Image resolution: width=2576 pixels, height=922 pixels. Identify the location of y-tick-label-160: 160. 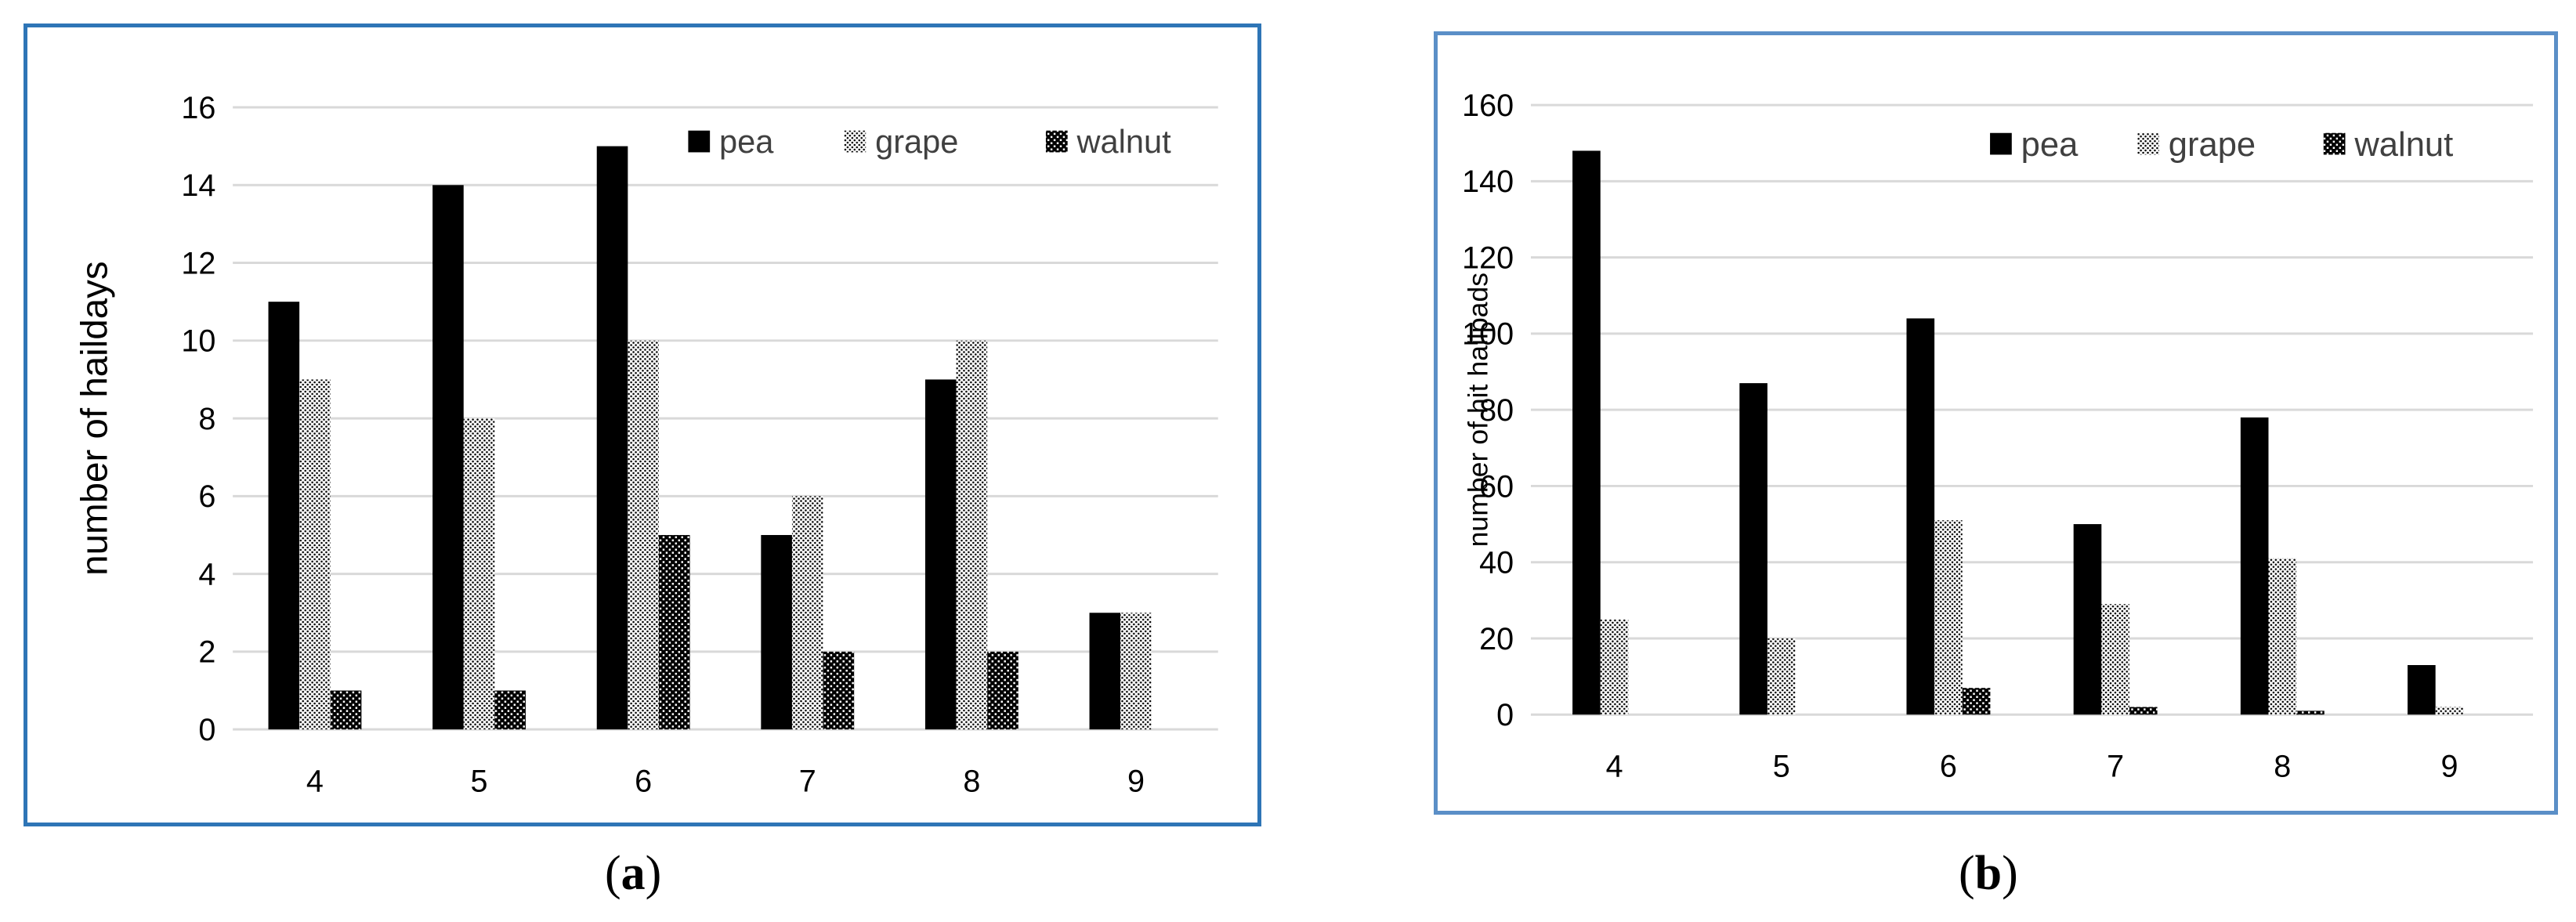
(1488, 106).